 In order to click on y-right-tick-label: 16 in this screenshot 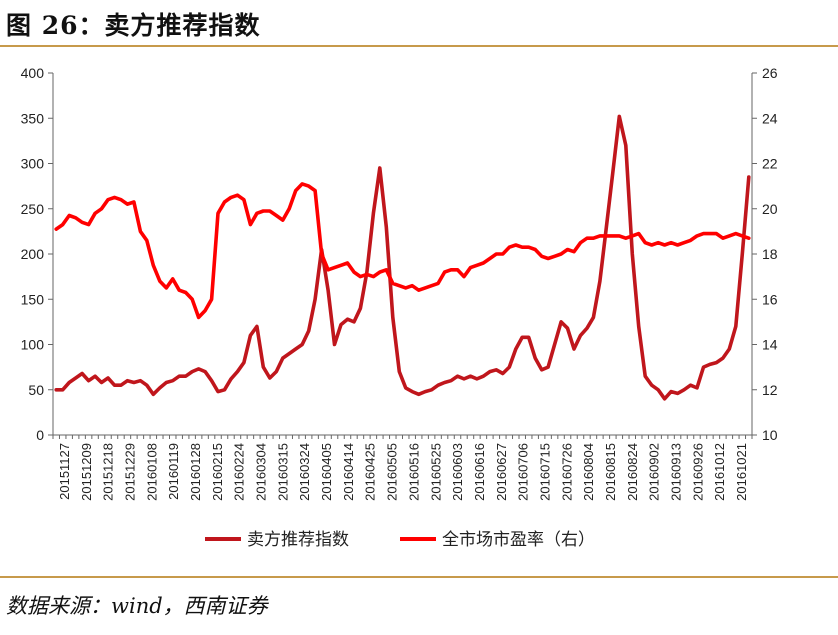, I will do `click(770, 299)`.